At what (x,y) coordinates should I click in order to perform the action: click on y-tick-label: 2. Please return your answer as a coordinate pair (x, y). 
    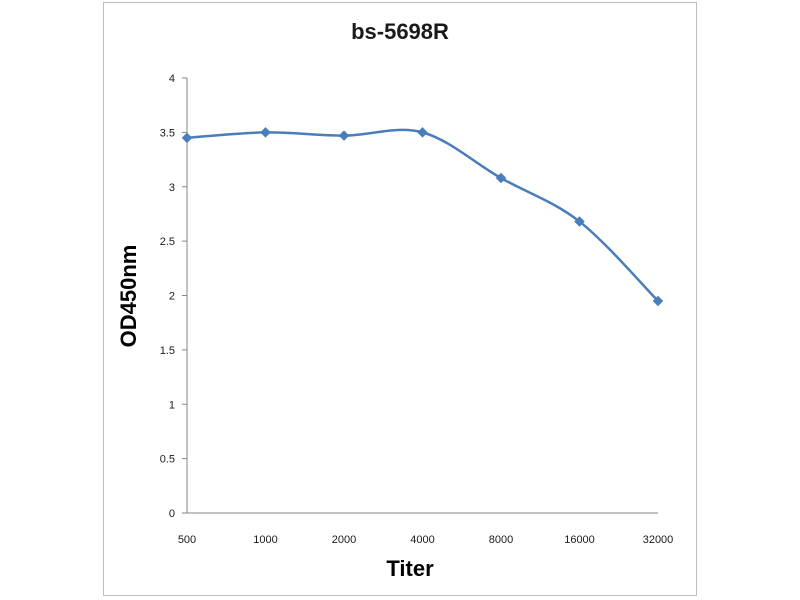
    Looking at the image, I should click on (172, 297).